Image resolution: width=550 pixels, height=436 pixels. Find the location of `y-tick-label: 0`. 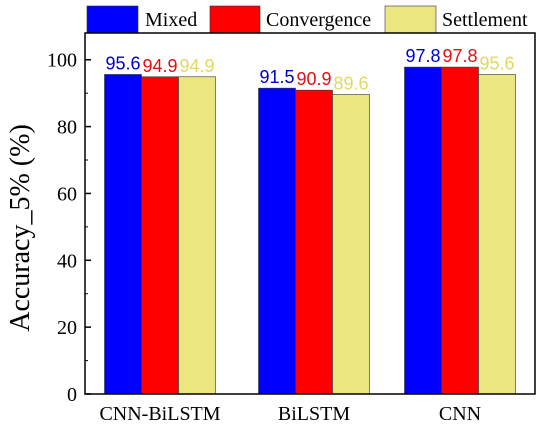

y-tick-label: 0 is located at coordinates (72, 395).